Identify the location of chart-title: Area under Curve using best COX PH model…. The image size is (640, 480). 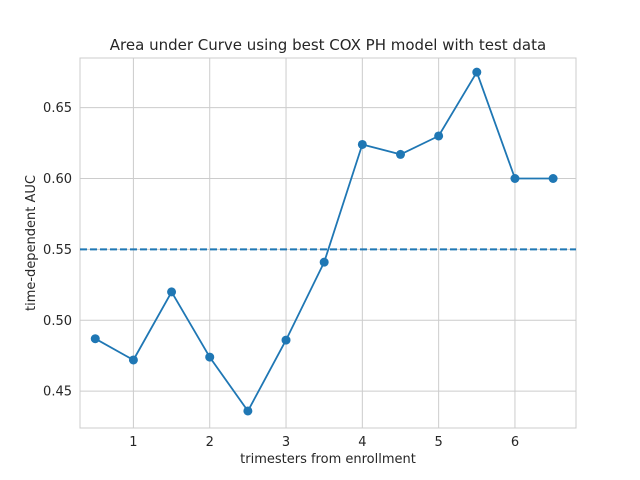
(328, 45).